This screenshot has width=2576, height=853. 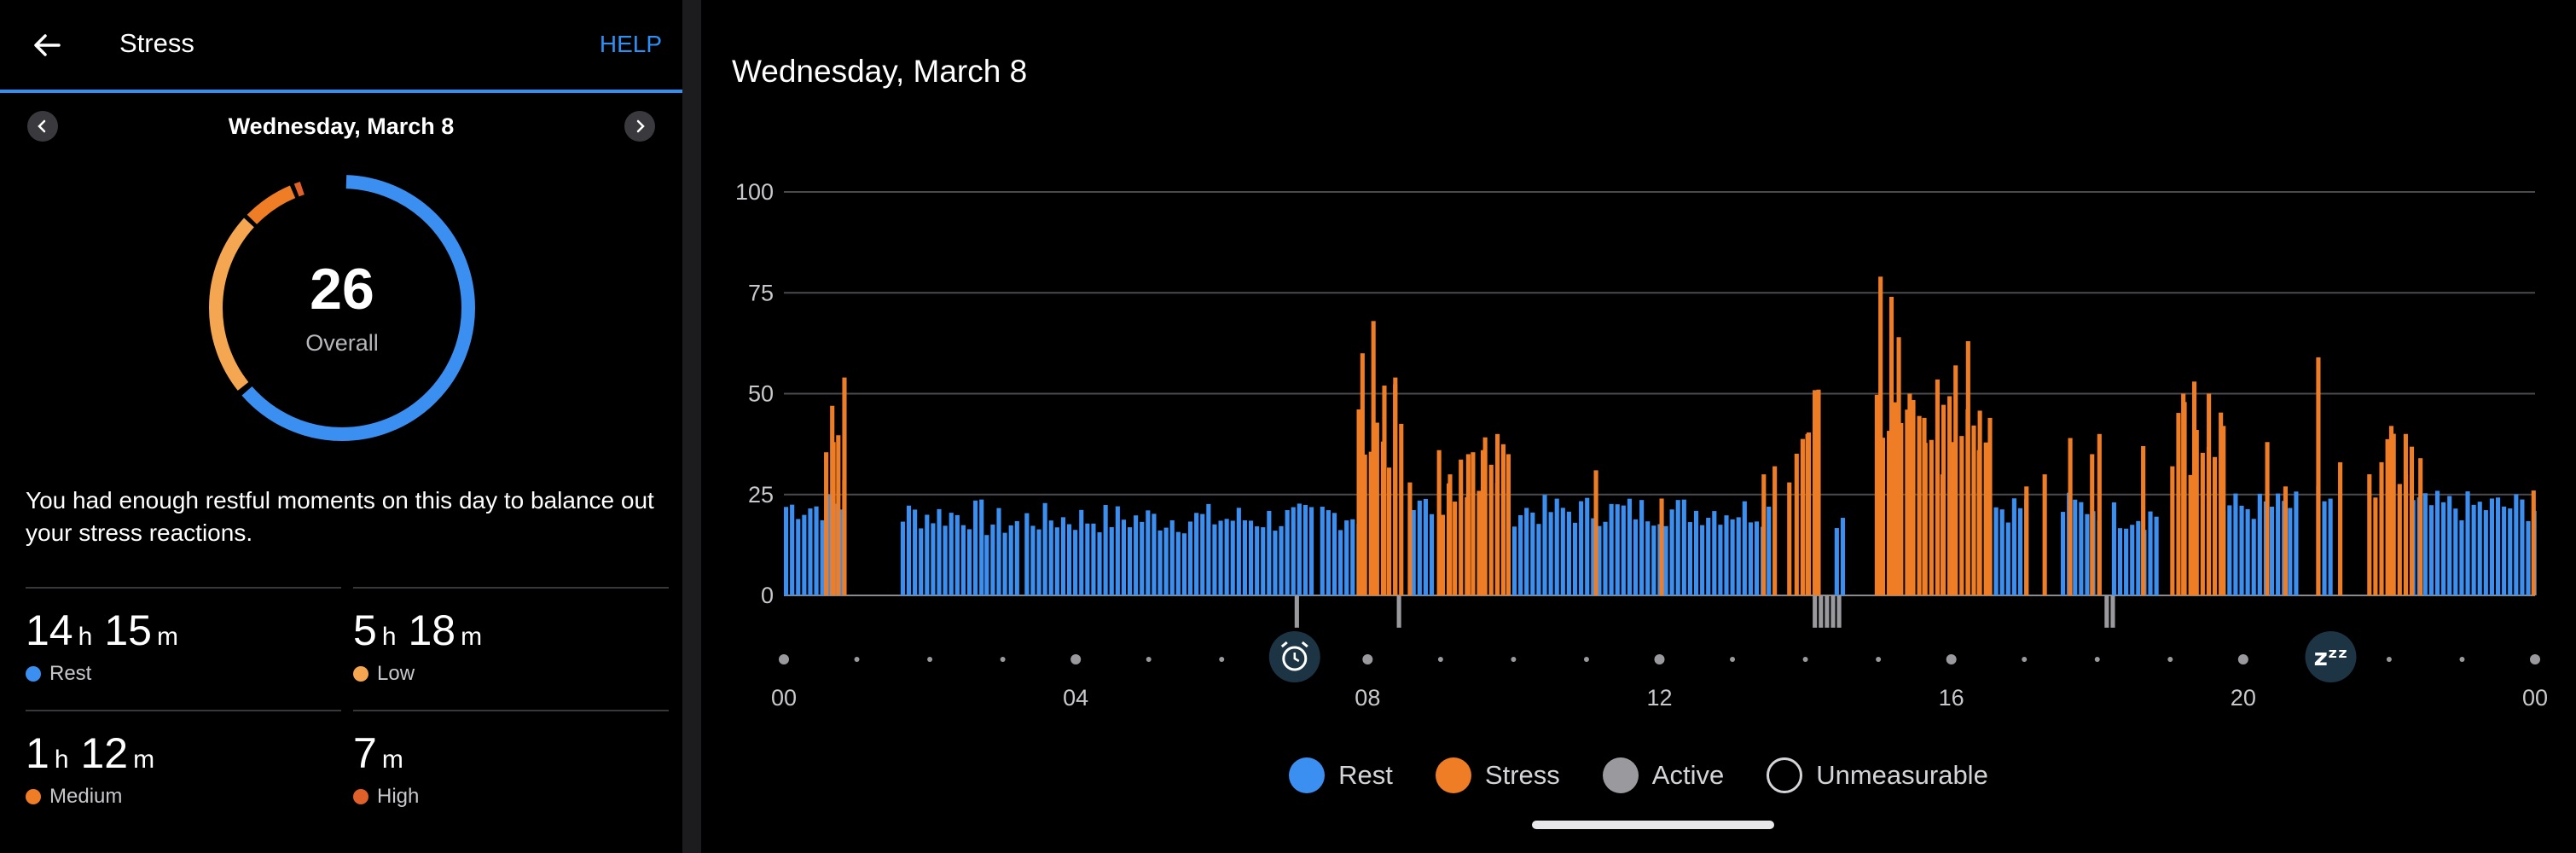 I want to click on sleep-zzz-glyph: zᶻᶻ, so click(x=2331, y=657).